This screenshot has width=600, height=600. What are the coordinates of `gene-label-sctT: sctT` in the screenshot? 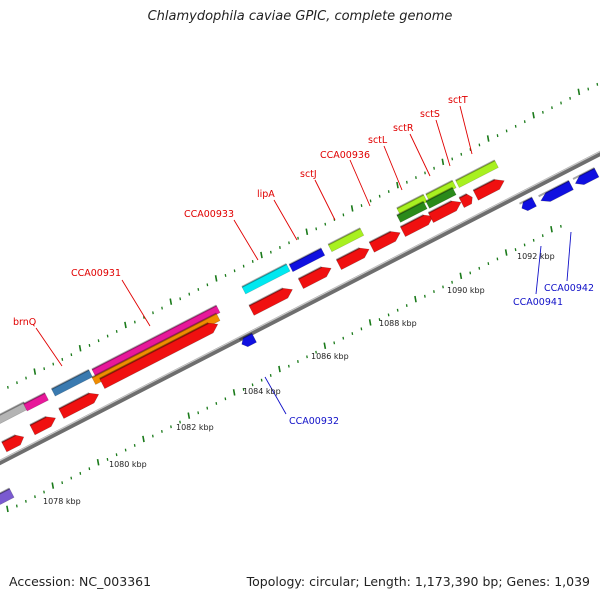 It's located at (458, 100).